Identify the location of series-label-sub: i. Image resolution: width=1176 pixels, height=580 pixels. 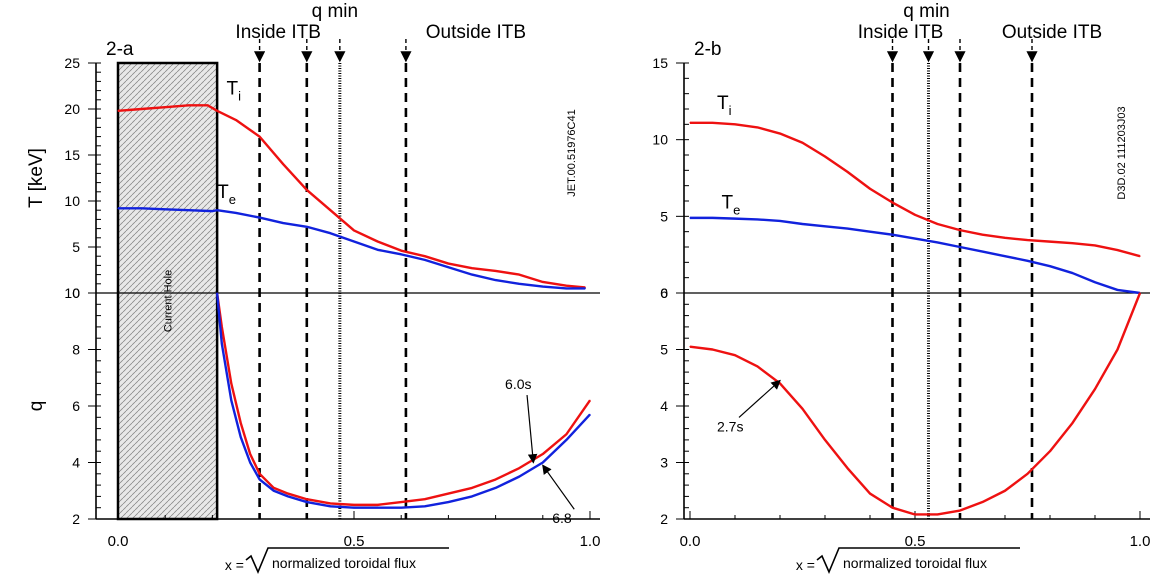
(239, 95).